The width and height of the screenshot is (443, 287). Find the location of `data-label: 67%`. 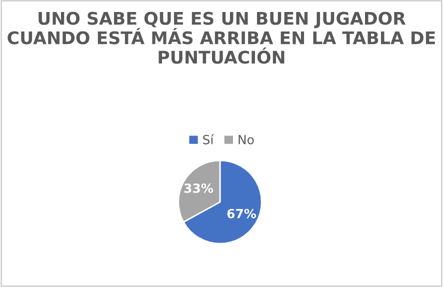

data-label: 67% is located at coordinates (241, 213).